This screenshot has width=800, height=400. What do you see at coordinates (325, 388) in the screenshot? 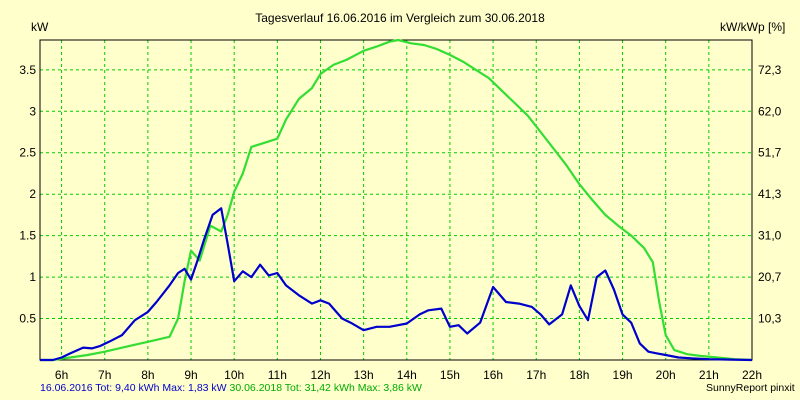
I see `footer-series2-summary: 30.06.2018 Tot: 31,42 kWh Max: 3,86 kW` at bounding box center [325, 388].